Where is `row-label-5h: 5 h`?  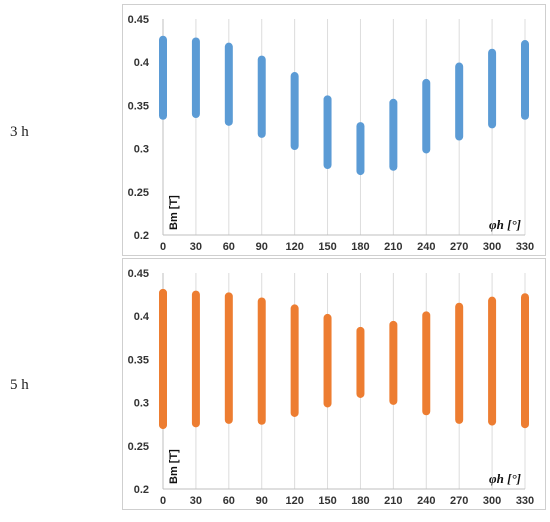 row-label-5h: 5 h is located at coordinates (19, 385).